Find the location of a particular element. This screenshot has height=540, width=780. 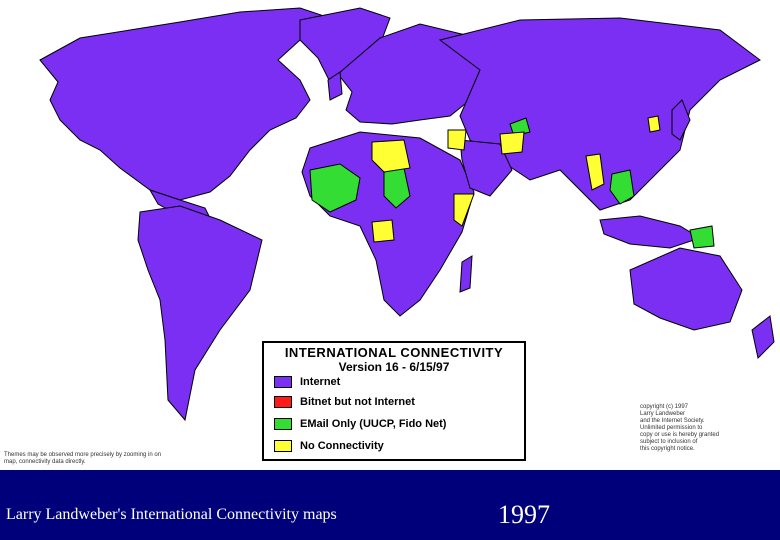

north-america-landmass is located at coordinates (185, 104).